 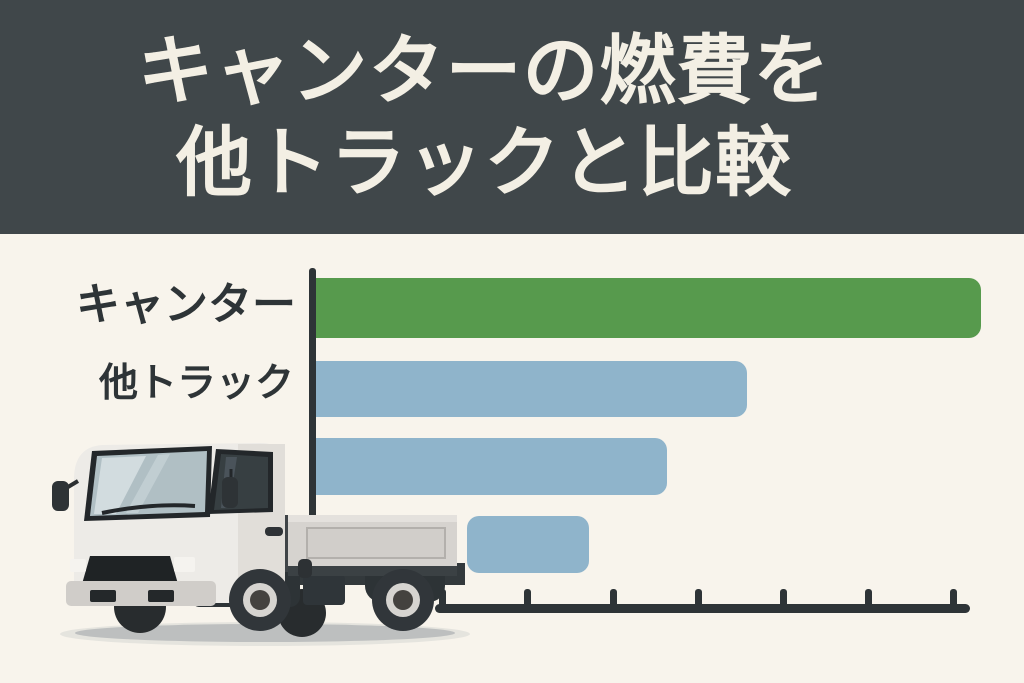 What do you see at coordinates (260, 600) in the screenshot?
I see `front-wheel` at bounding box center [260, 600].